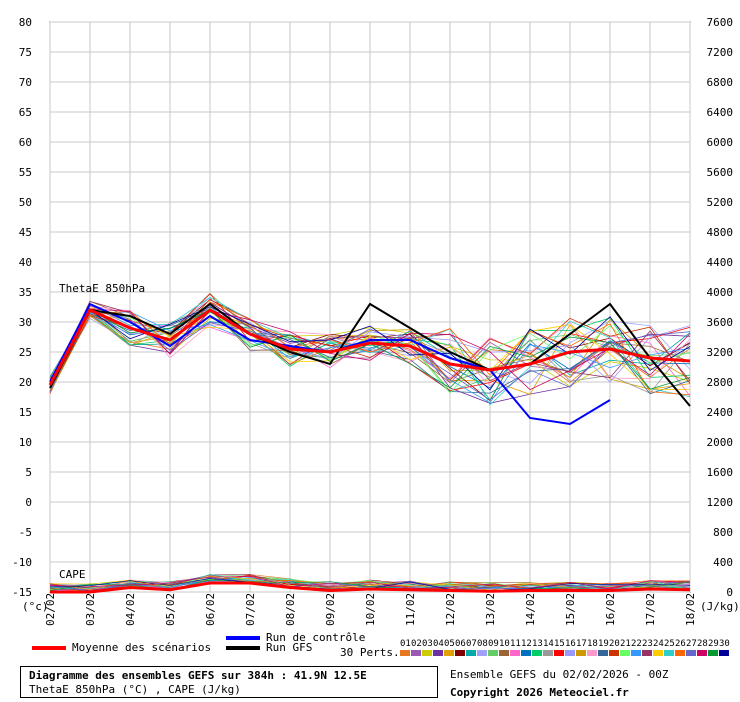 This screenshot has width=740, height=702. What do you see at coordinates (720, 352) in the screenshot?
I see `right-tick-label: 3200` at bounding box center [720, 352].